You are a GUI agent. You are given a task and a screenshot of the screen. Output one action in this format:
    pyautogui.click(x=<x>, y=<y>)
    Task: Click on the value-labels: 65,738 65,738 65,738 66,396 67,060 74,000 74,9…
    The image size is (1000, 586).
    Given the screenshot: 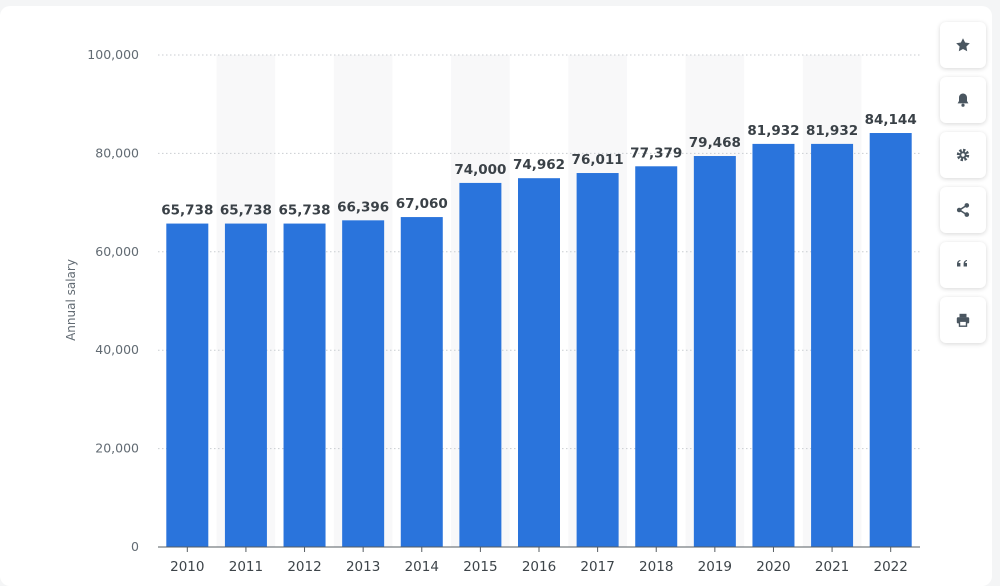 What is the action you would take?
    pyautogui.click(x=538, y=165)
    